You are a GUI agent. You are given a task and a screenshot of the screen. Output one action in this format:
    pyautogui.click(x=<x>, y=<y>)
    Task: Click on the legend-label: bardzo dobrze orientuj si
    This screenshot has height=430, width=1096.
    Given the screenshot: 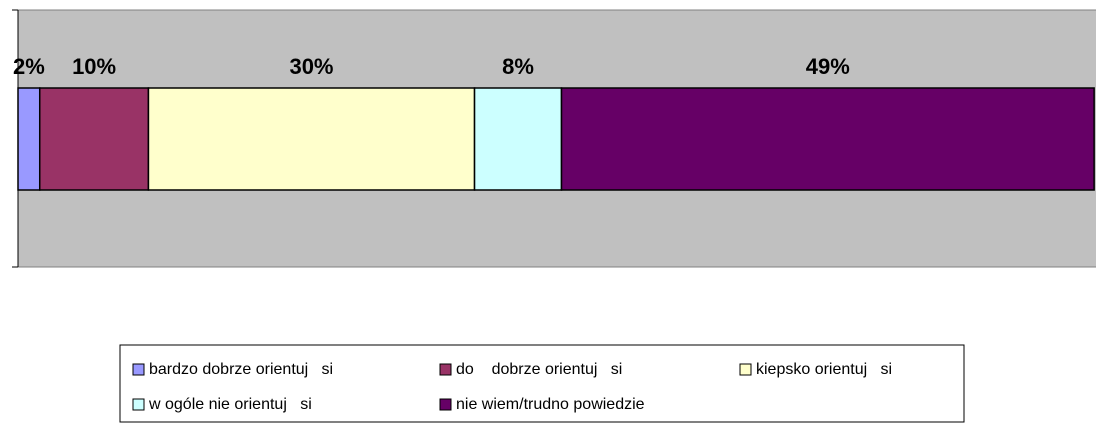 What is the action you would take?
    pyautogui.click(x=241, y=369)
    